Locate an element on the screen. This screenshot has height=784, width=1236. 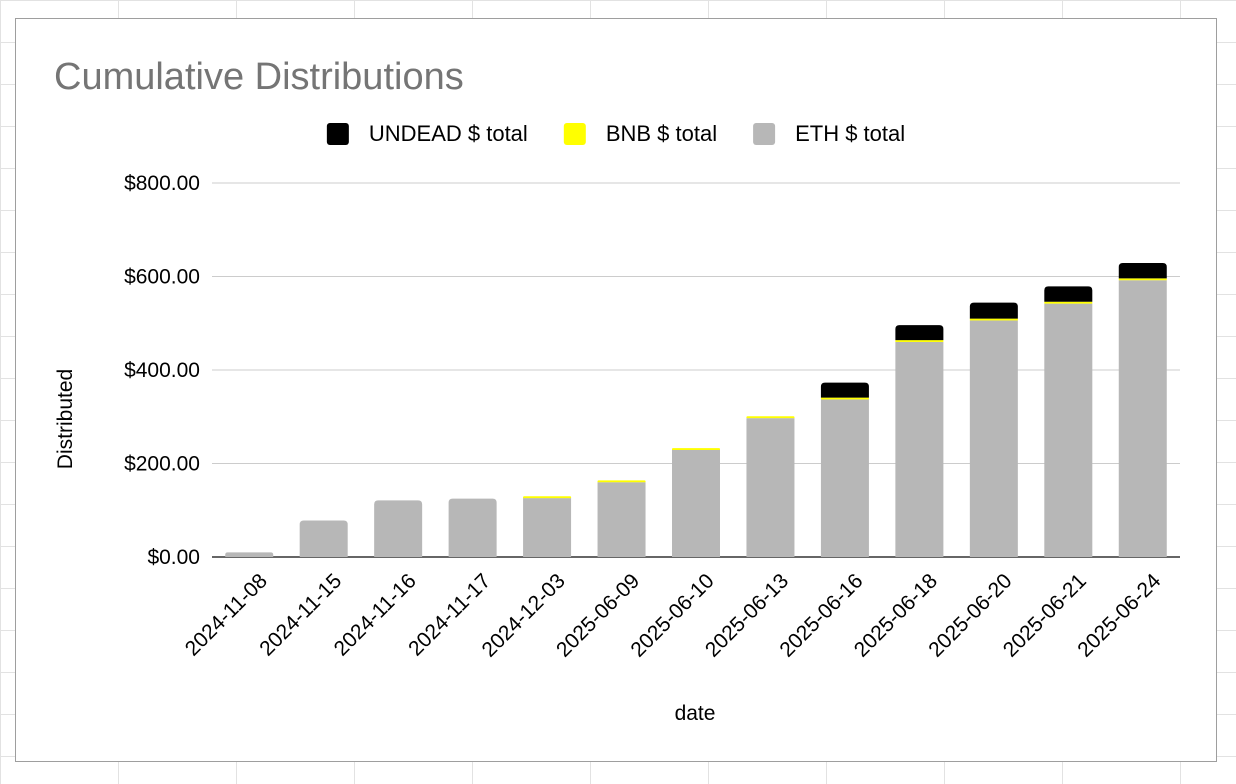
legend-item: BNB $ total is located at coordinates (640, 133).